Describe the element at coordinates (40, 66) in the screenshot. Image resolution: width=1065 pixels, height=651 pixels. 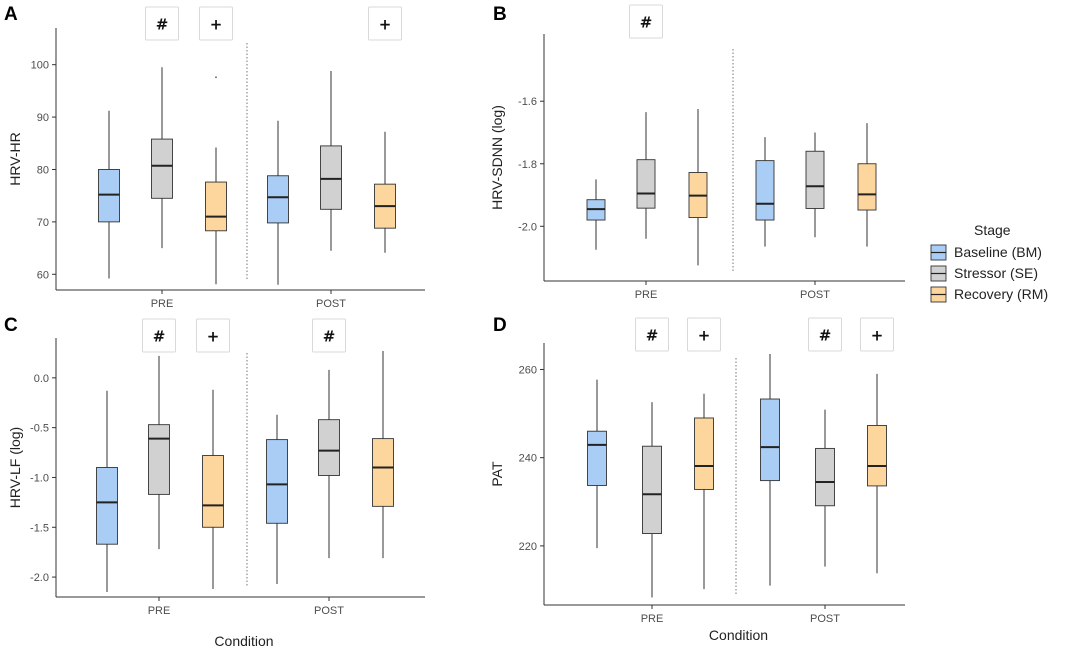
I see `y-tick-label: 100` at that location.